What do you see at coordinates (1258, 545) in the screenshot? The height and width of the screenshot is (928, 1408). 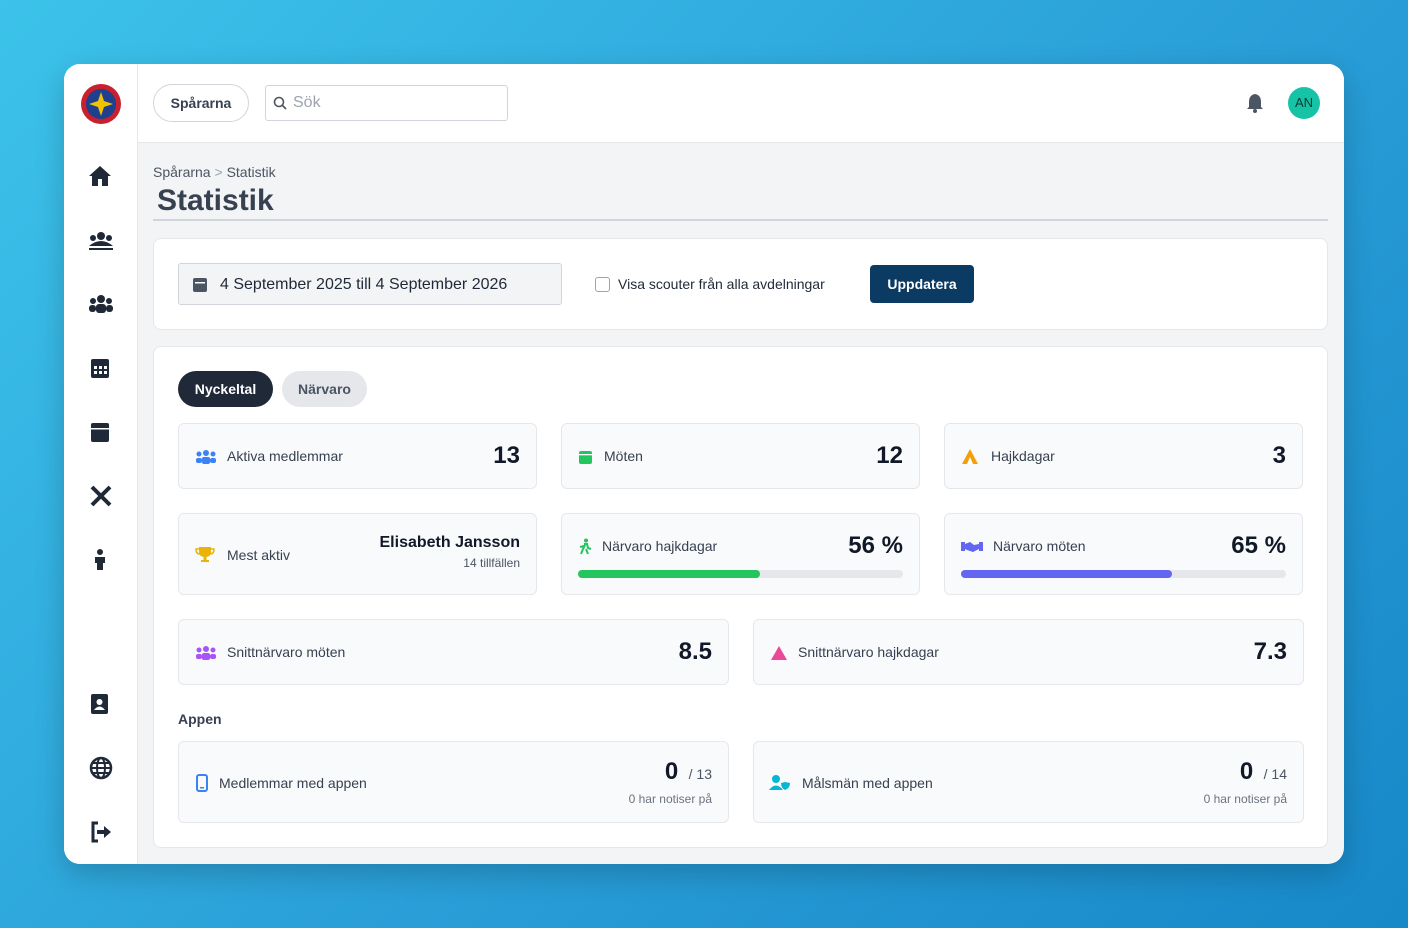 I see `stat-value: 65 %` at bounding box center [1258, 545].